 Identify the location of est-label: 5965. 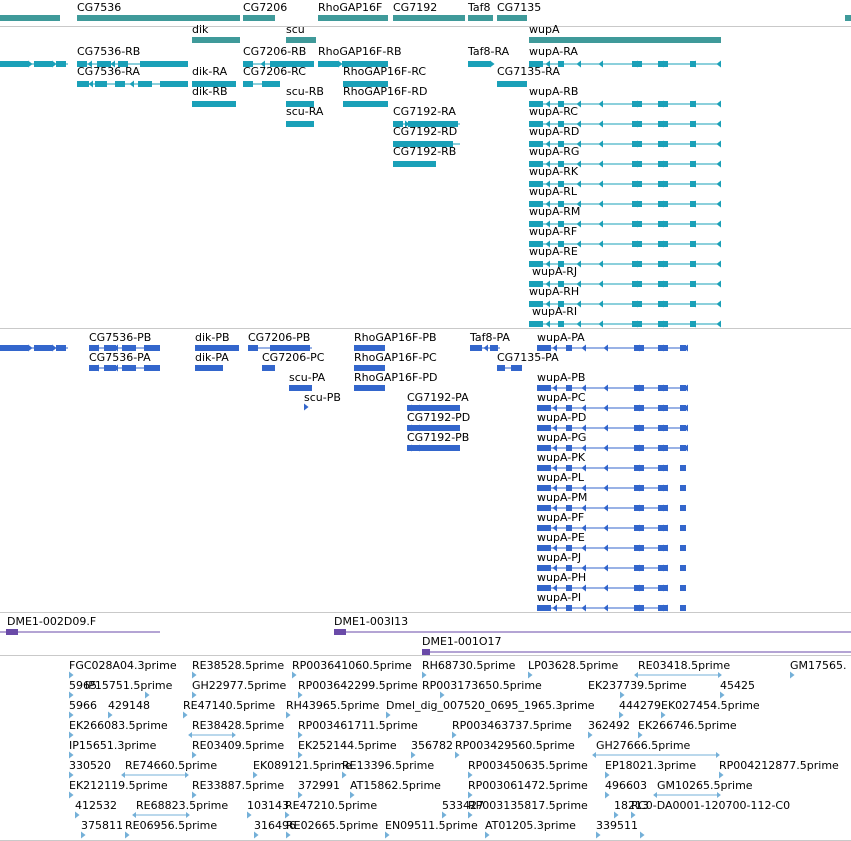
(83, 685).